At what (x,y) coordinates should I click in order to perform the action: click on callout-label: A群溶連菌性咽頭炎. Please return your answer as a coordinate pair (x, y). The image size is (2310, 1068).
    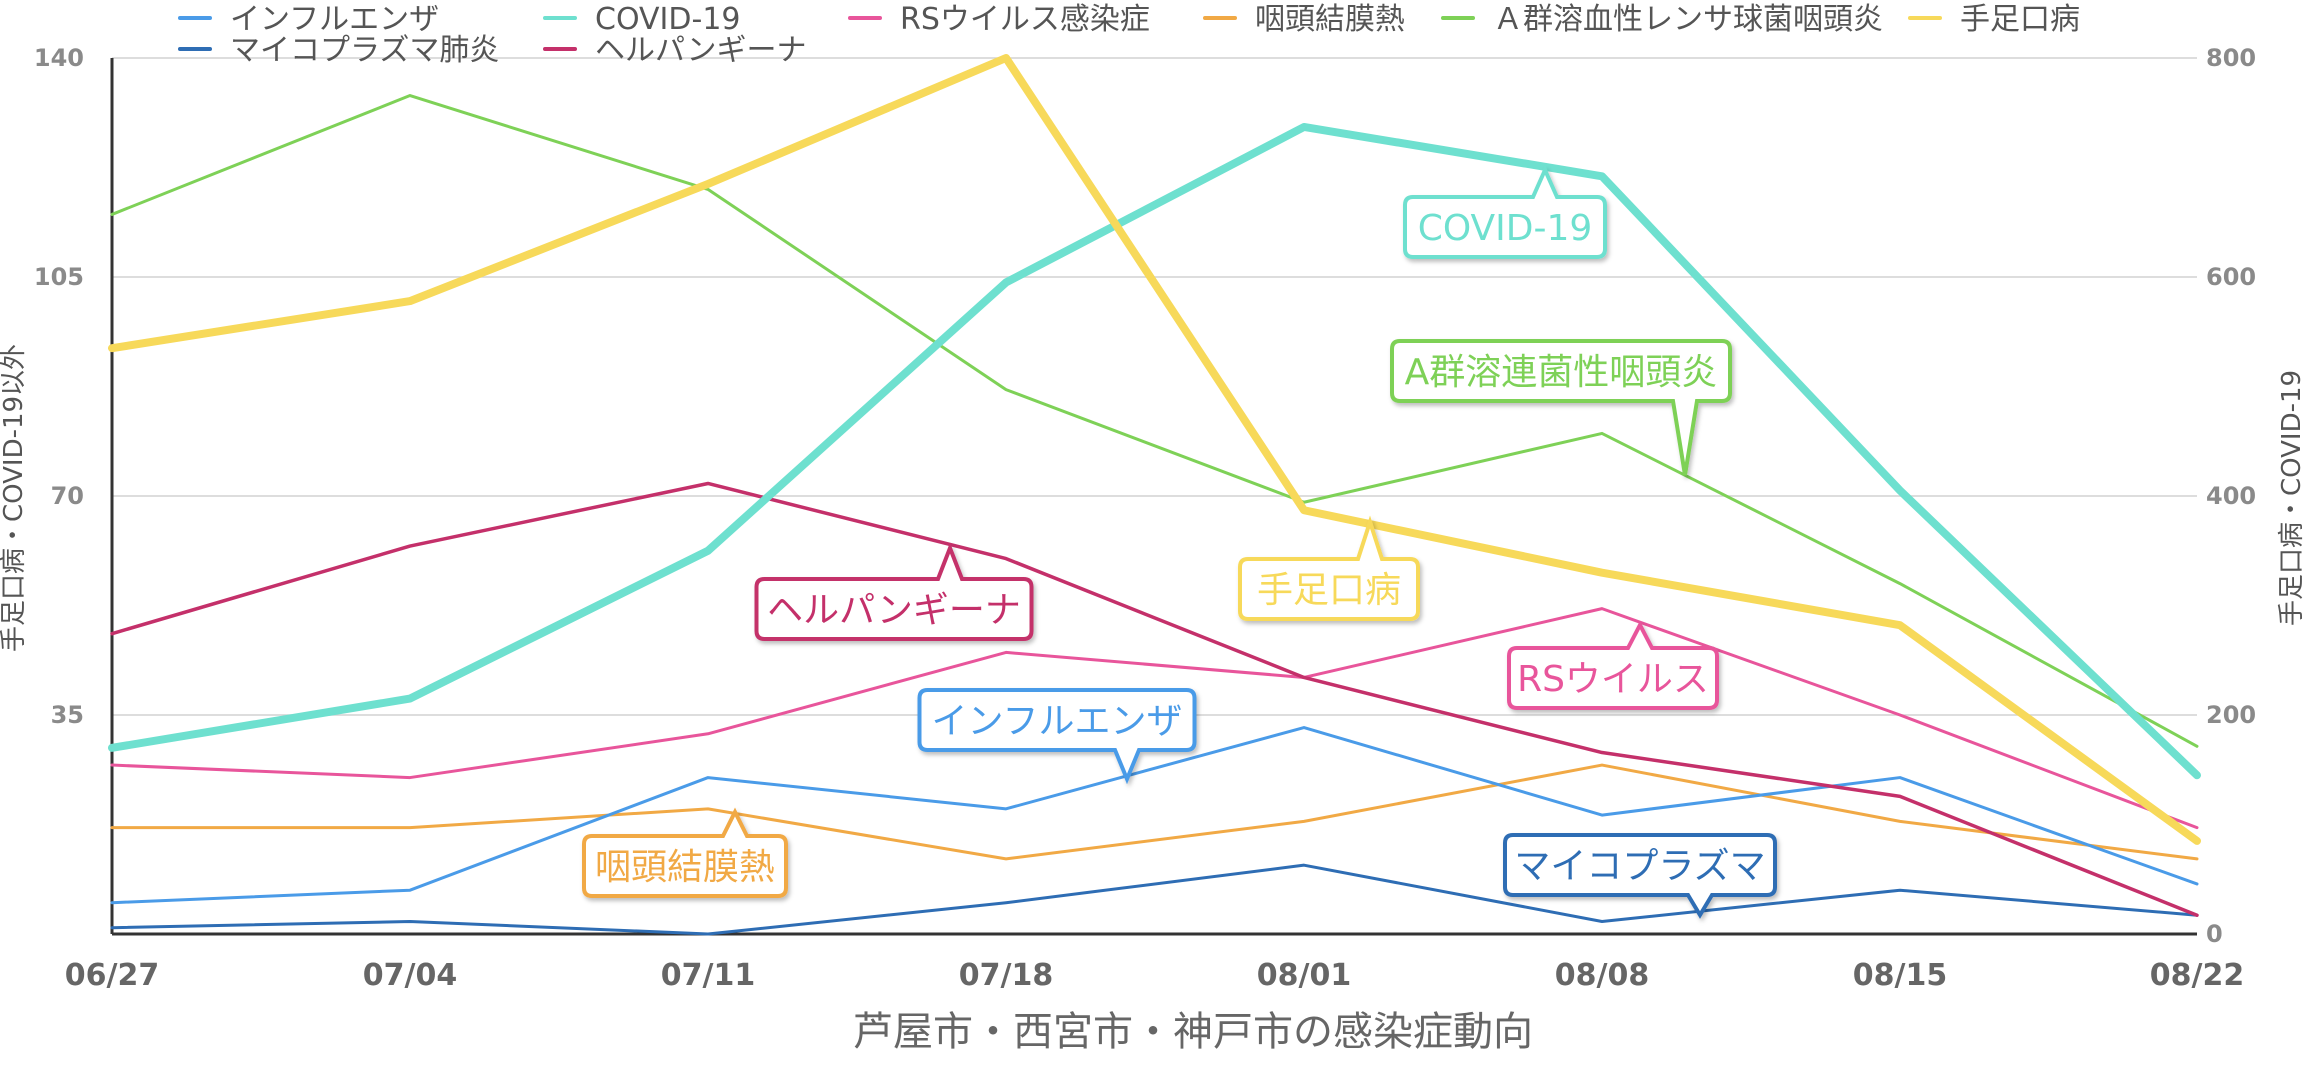
    Looking at the image, I should click on (1561, 372).